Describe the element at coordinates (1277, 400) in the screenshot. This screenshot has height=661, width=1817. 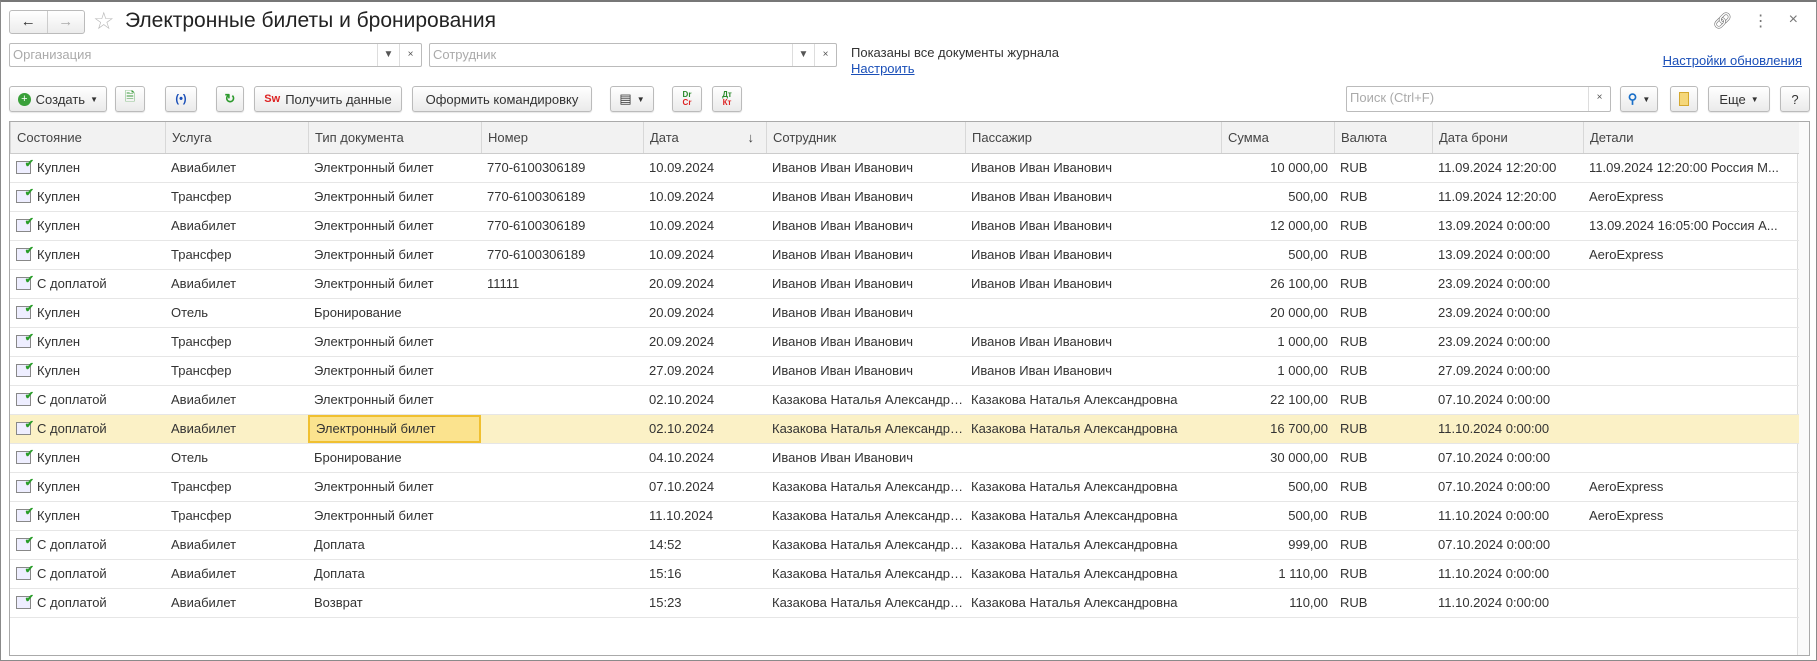
I see `cell-amount: 22 100,00` at that location.